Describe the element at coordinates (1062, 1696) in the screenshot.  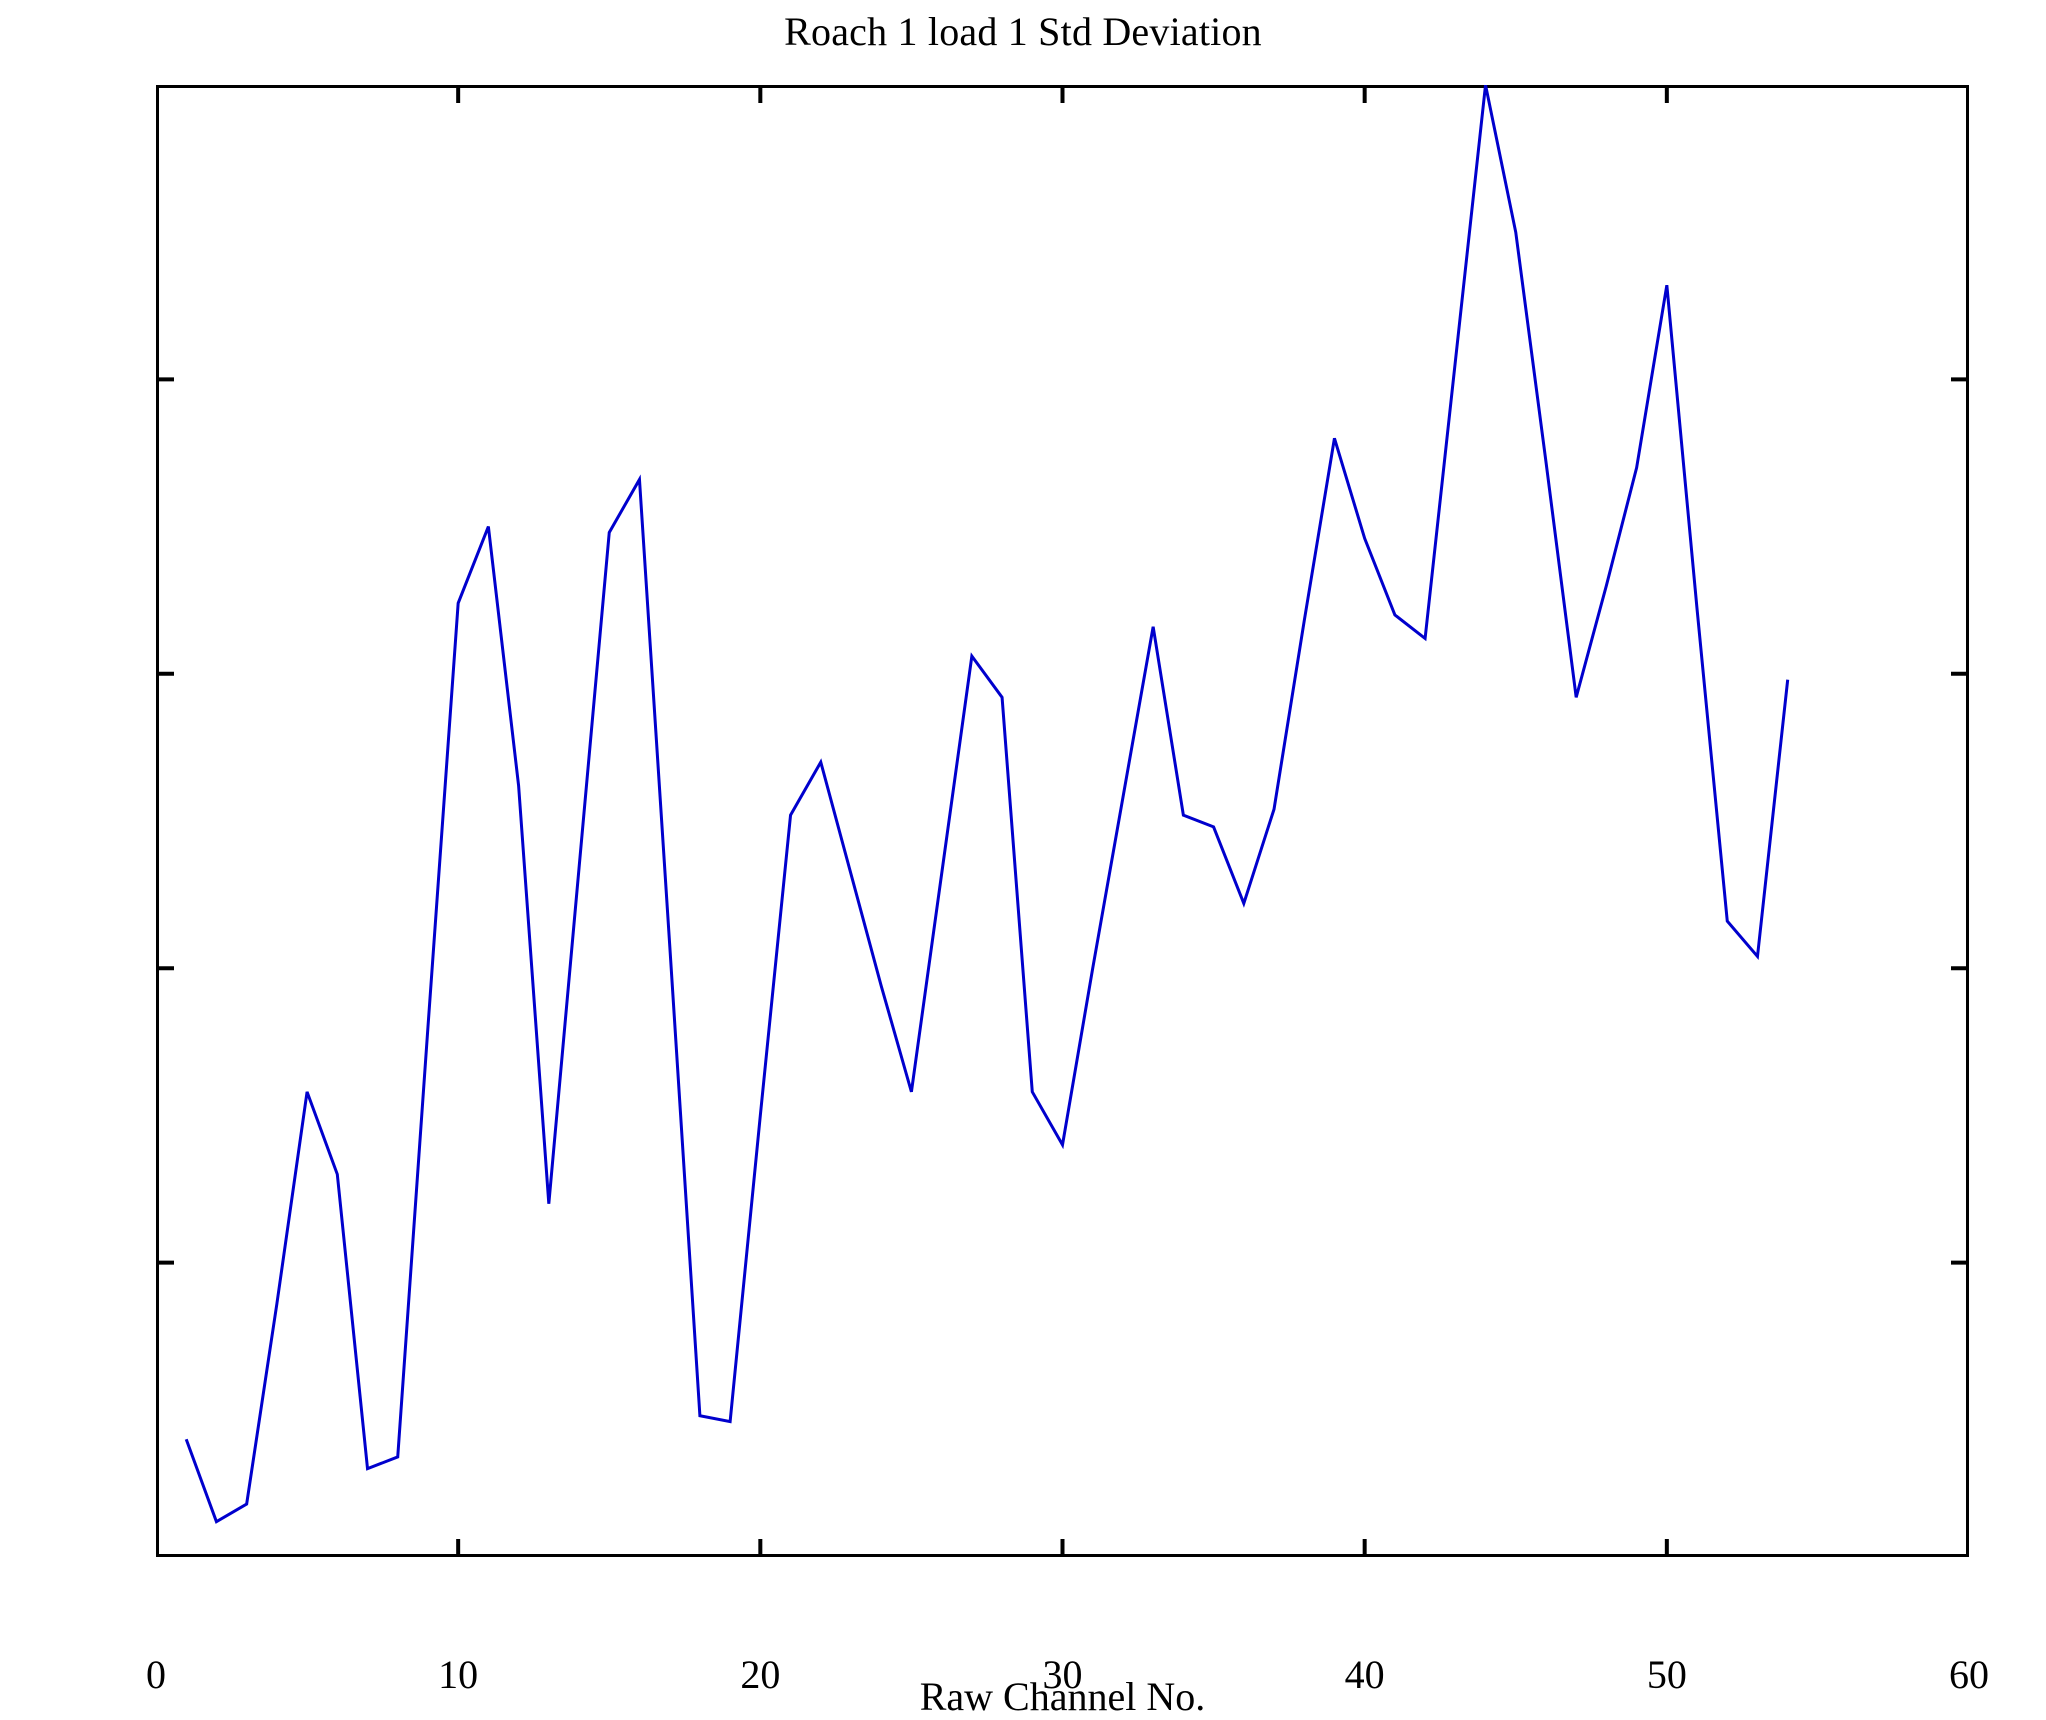
I see `x-axis-title: Raw Channel No.` at that location.